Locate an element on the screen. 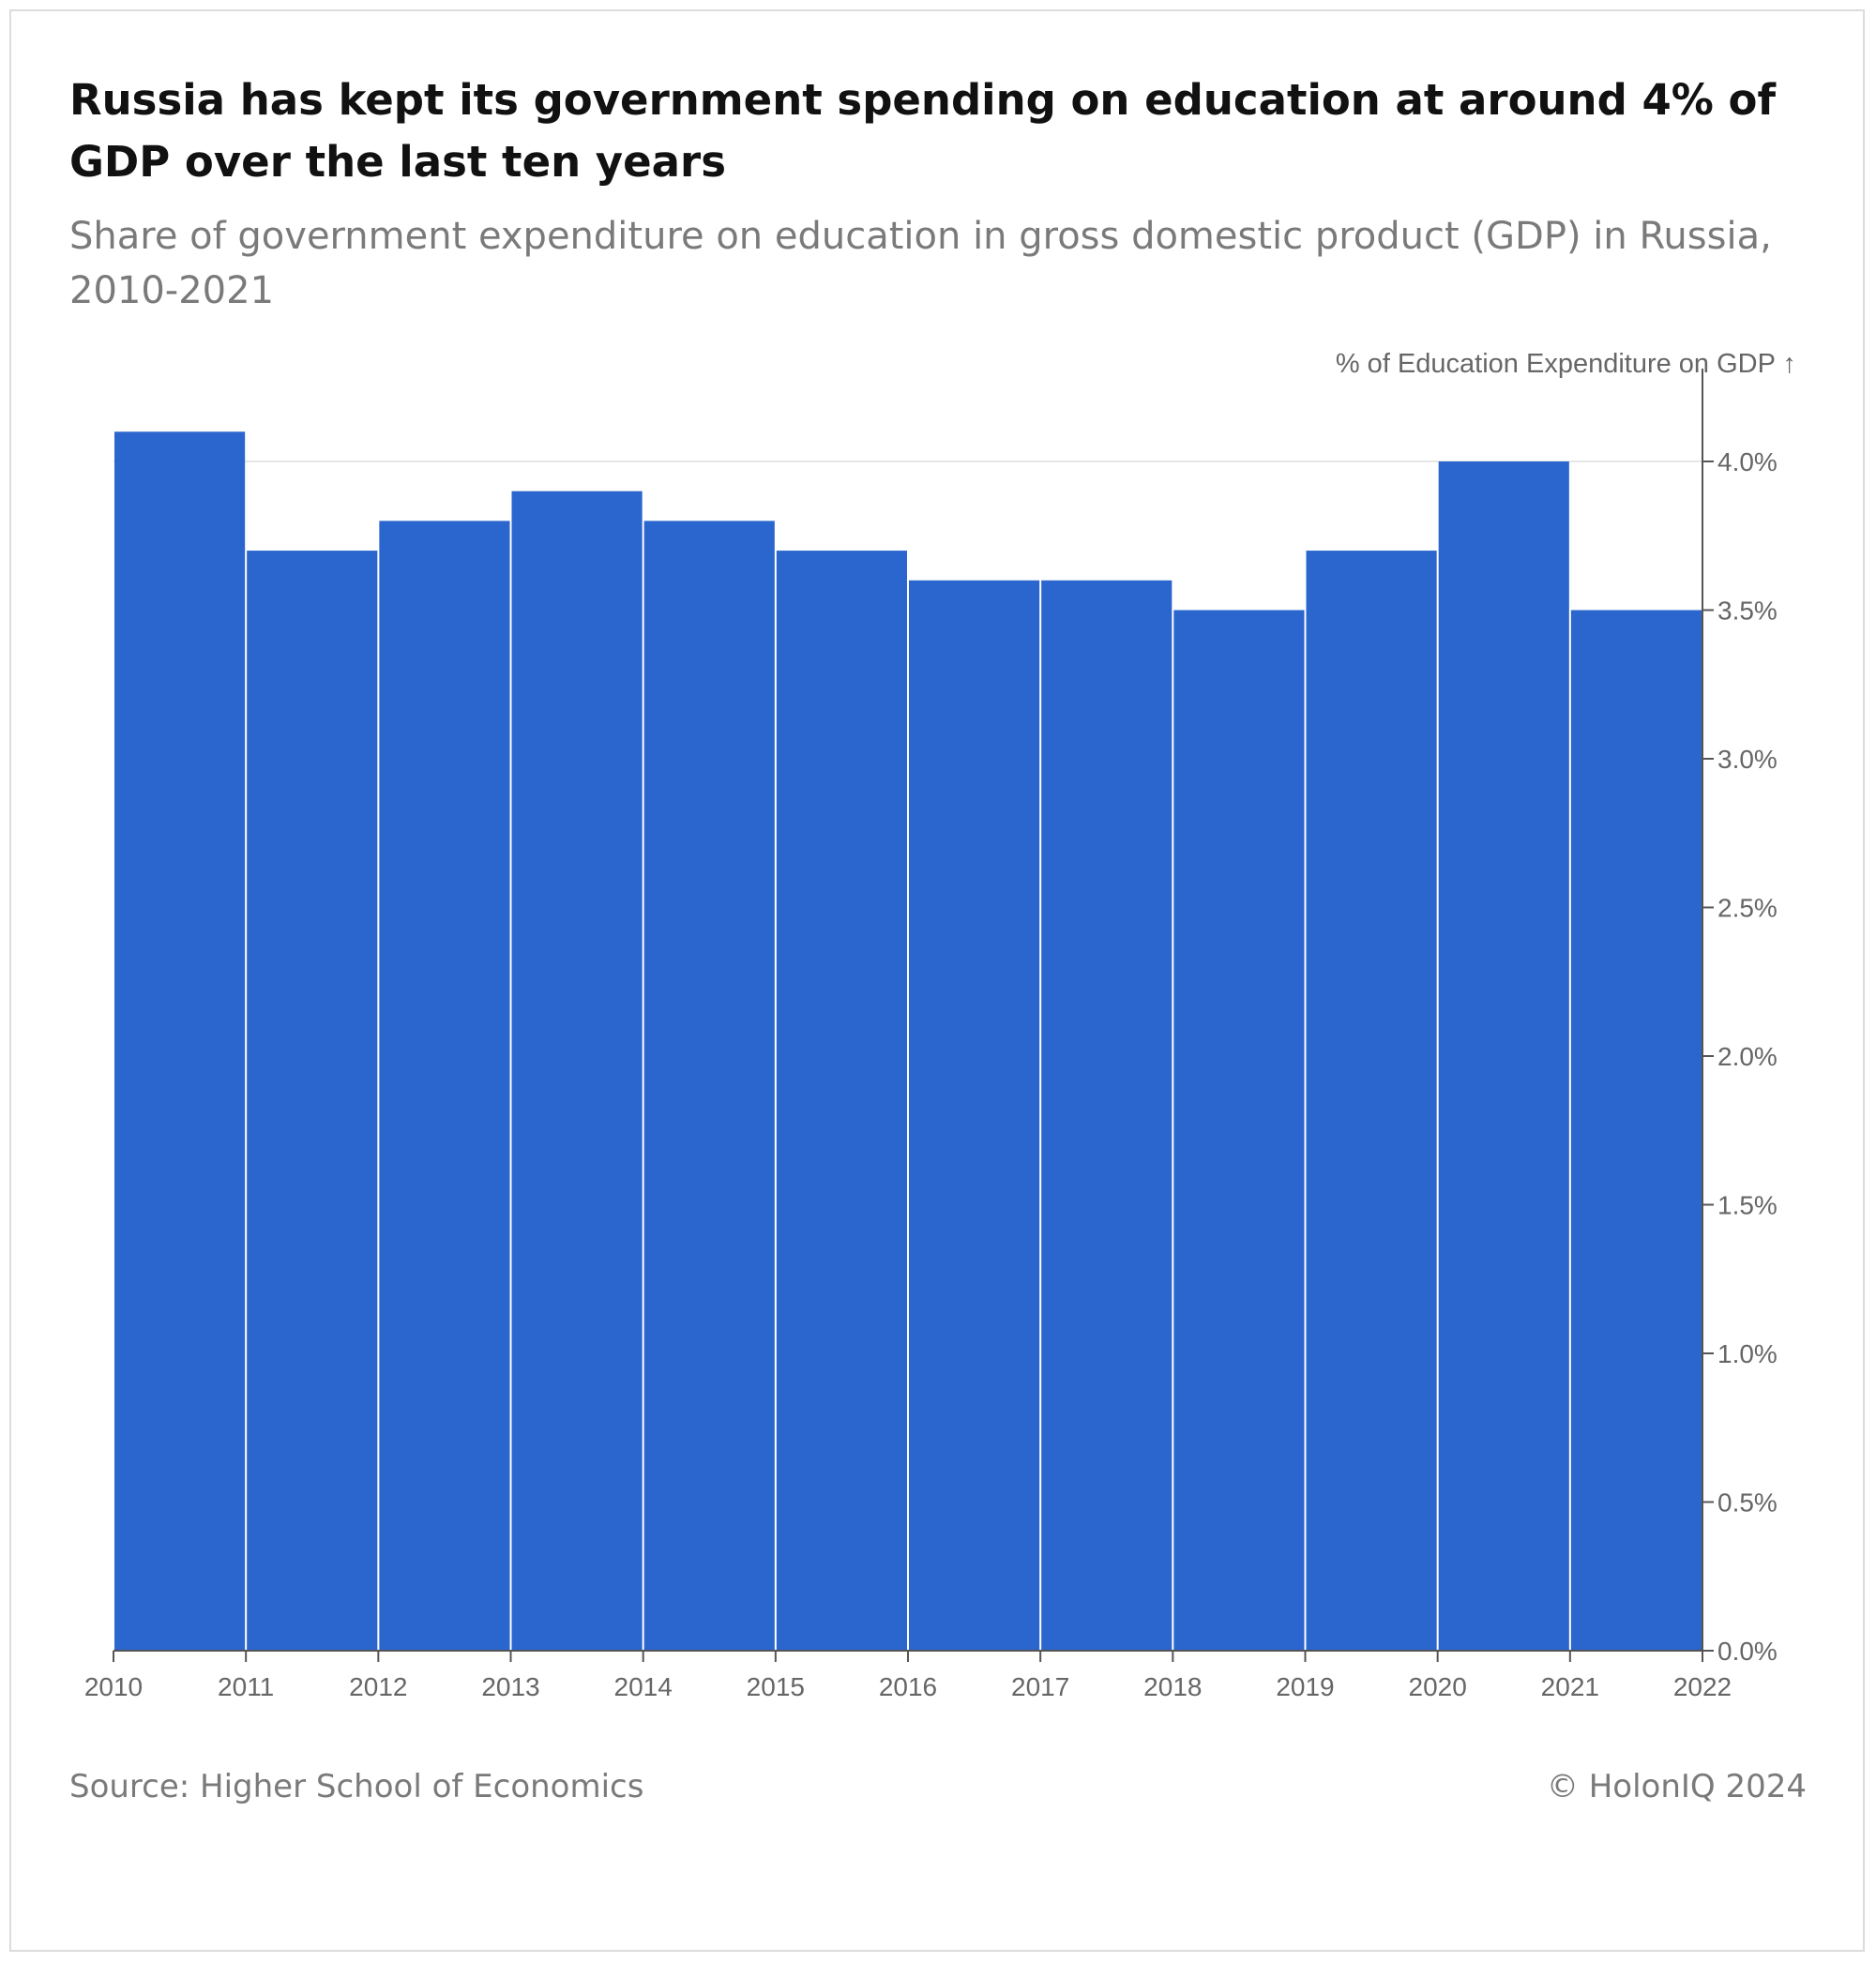 The image size is (1876, 1963). y-axis-title: % of Education Expenditure on GDP ↑ is located at coordinates (1566, 364).